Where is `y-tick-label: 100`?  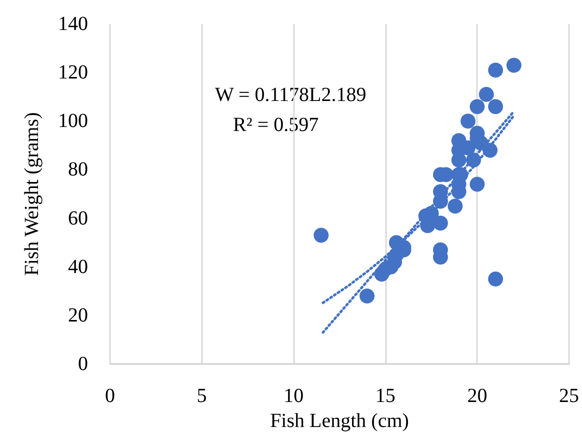
y-tick-label: 100 is located at coordinates (73, 121).